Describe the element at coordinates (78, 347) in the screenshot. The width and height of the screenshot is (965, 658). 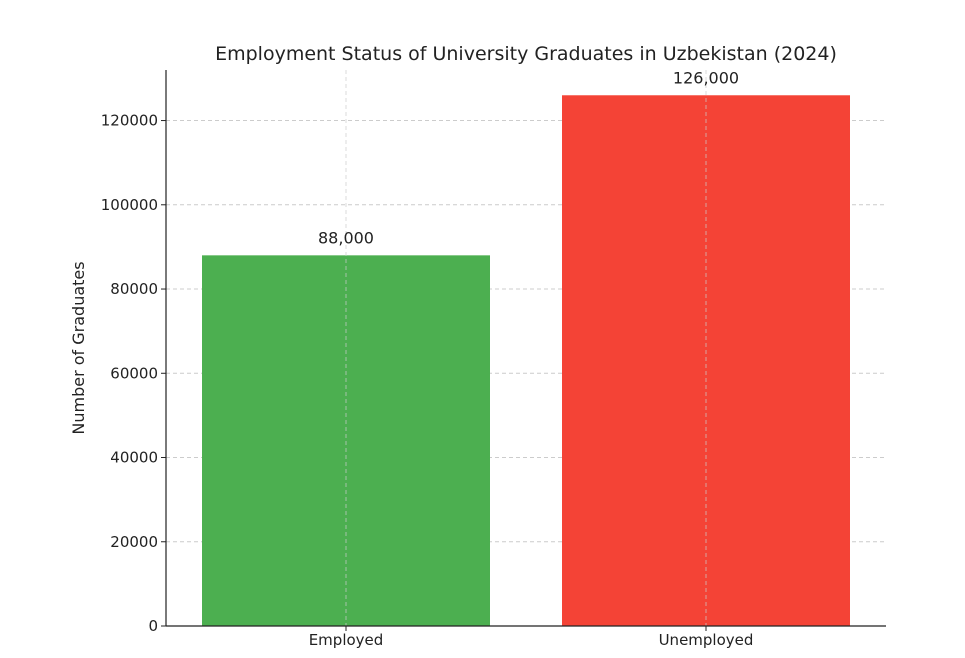
I see `y-axis-title: Number of Graduates` at that location.